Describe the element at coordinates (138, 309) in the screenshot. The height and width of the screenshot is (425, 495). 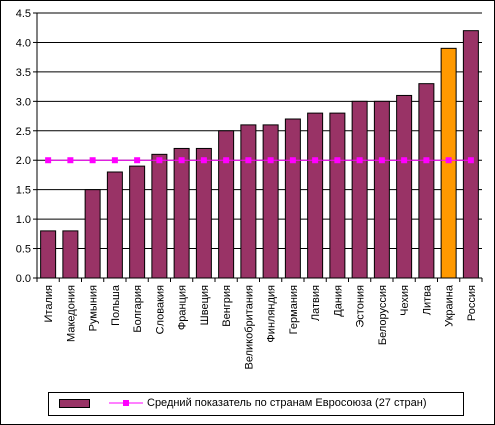
I see `x-category-label: Болгария` at that location.